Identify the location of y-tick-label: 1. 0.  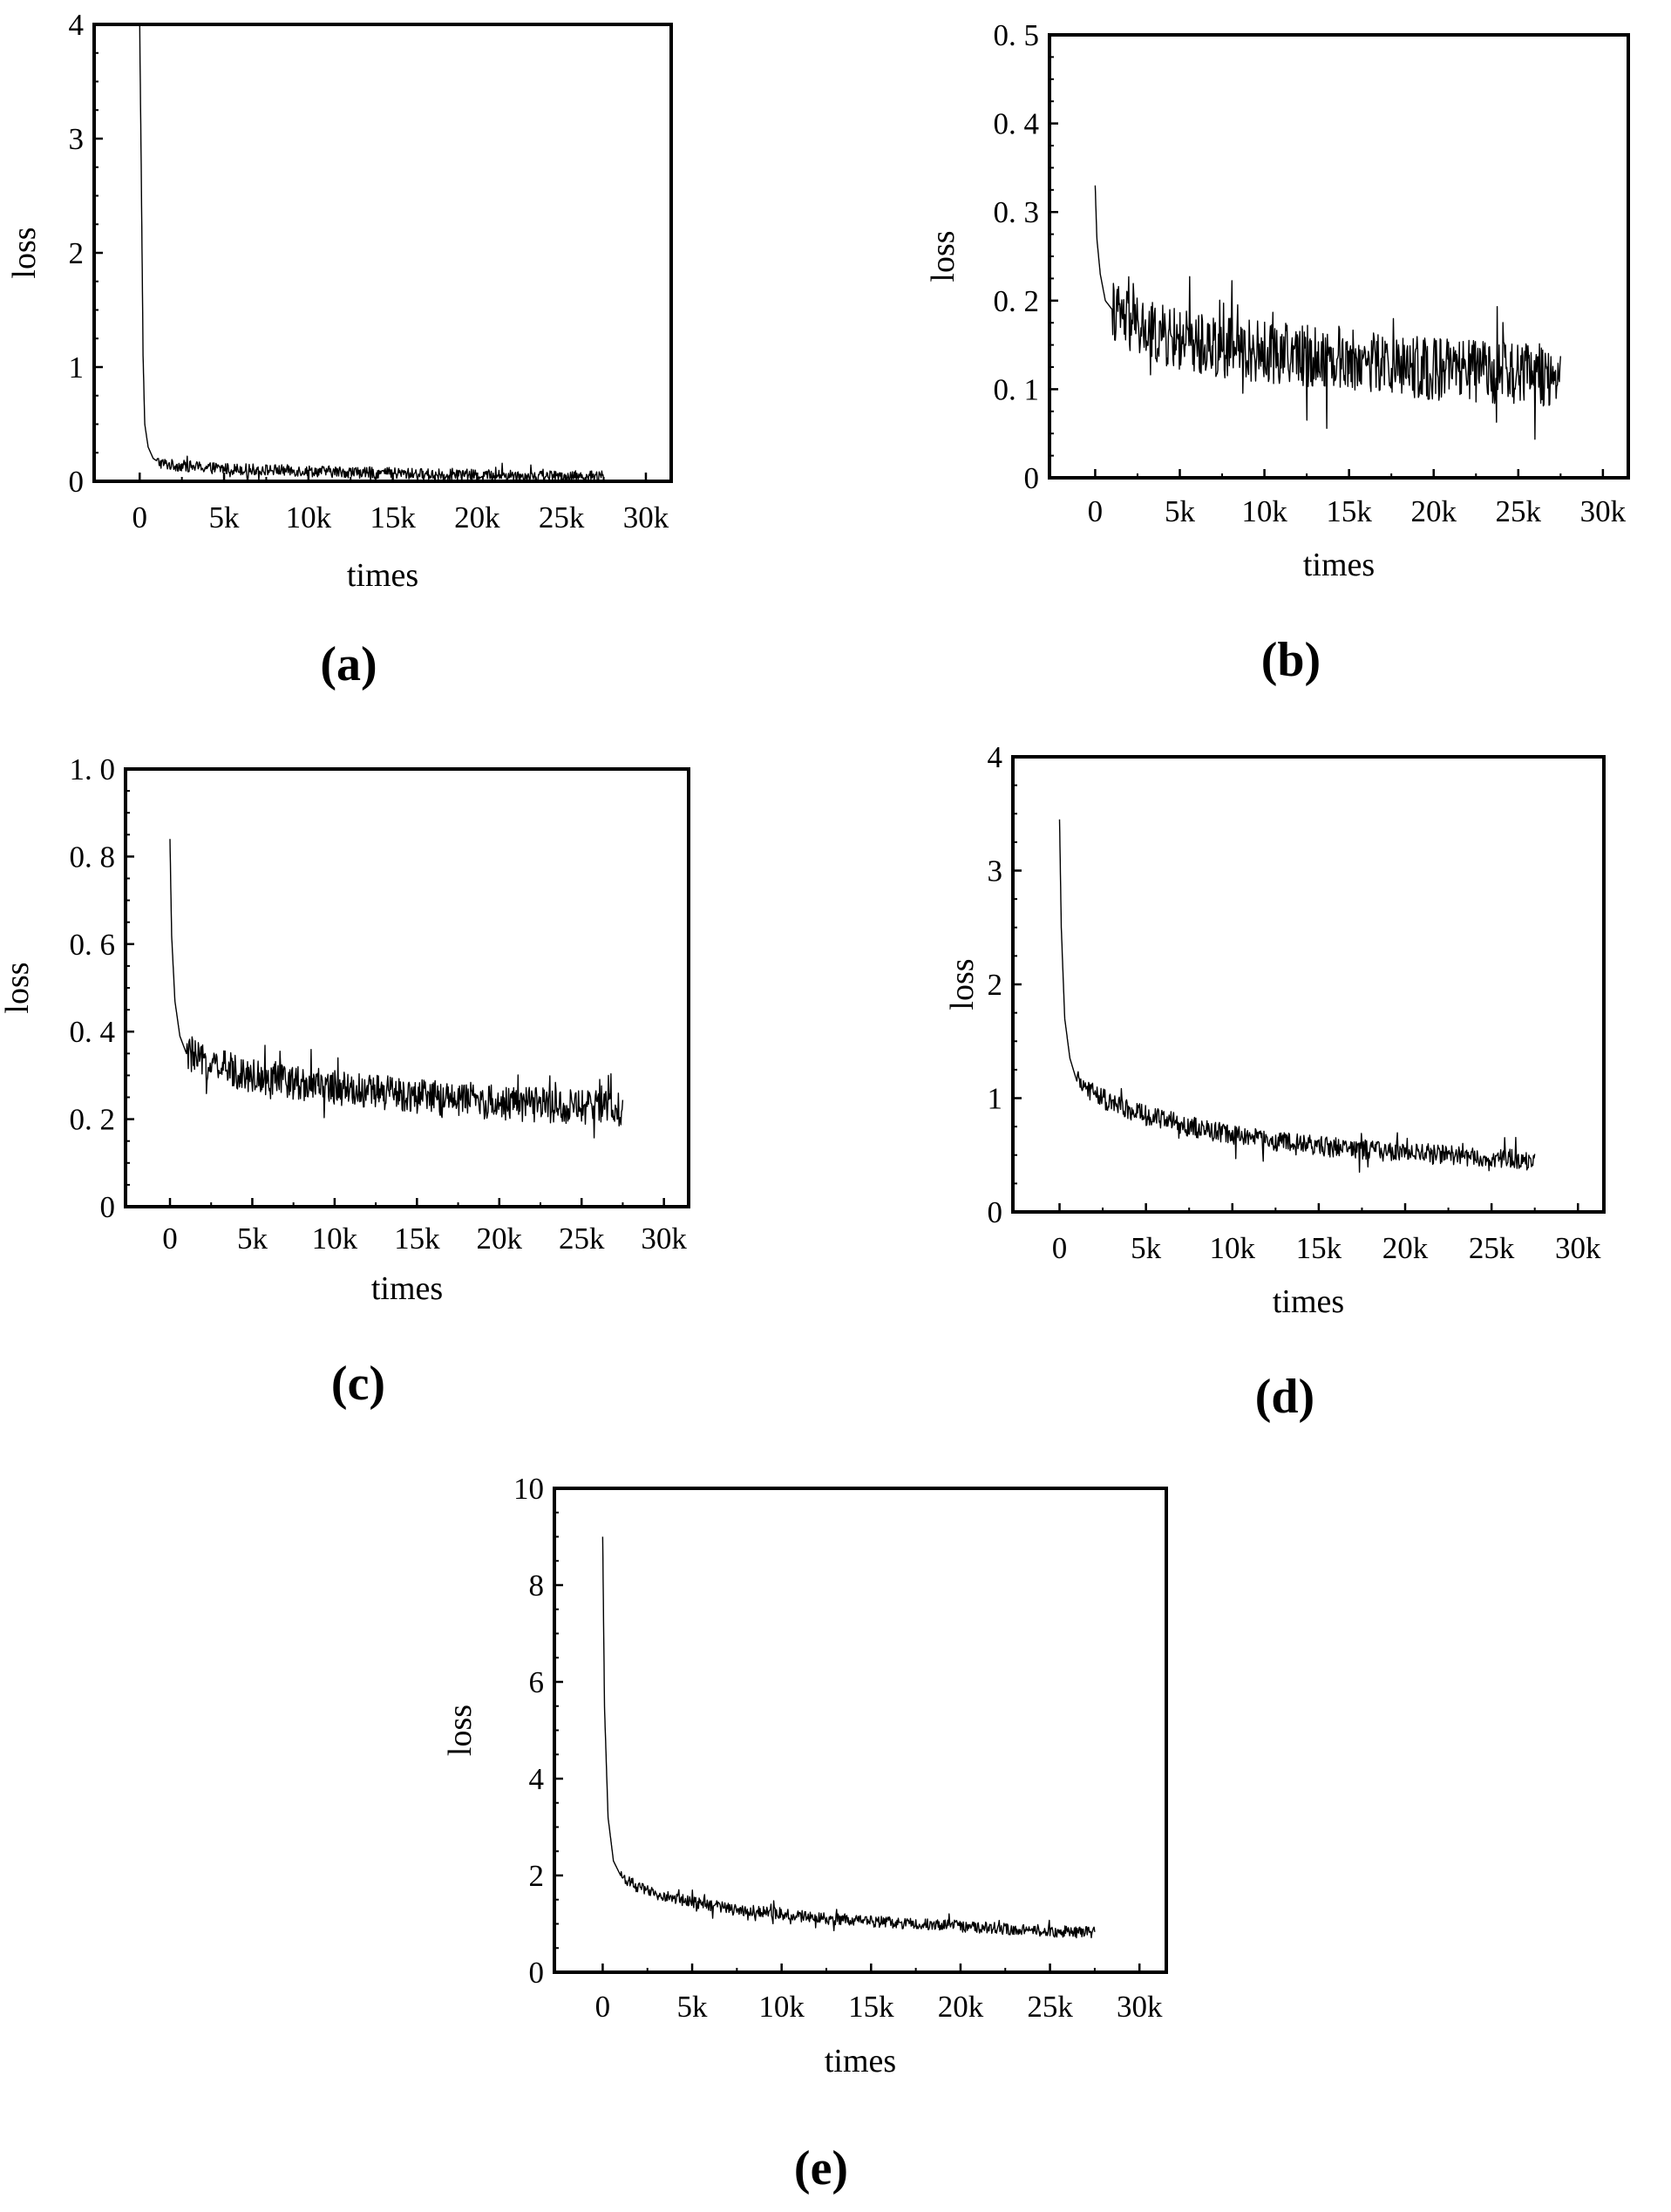
(93, 769).